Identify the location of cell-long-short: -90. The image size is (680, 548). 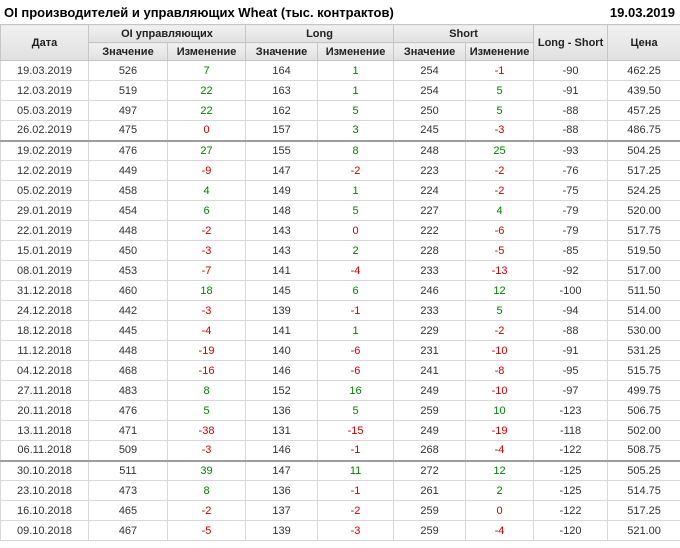
(571, 70).